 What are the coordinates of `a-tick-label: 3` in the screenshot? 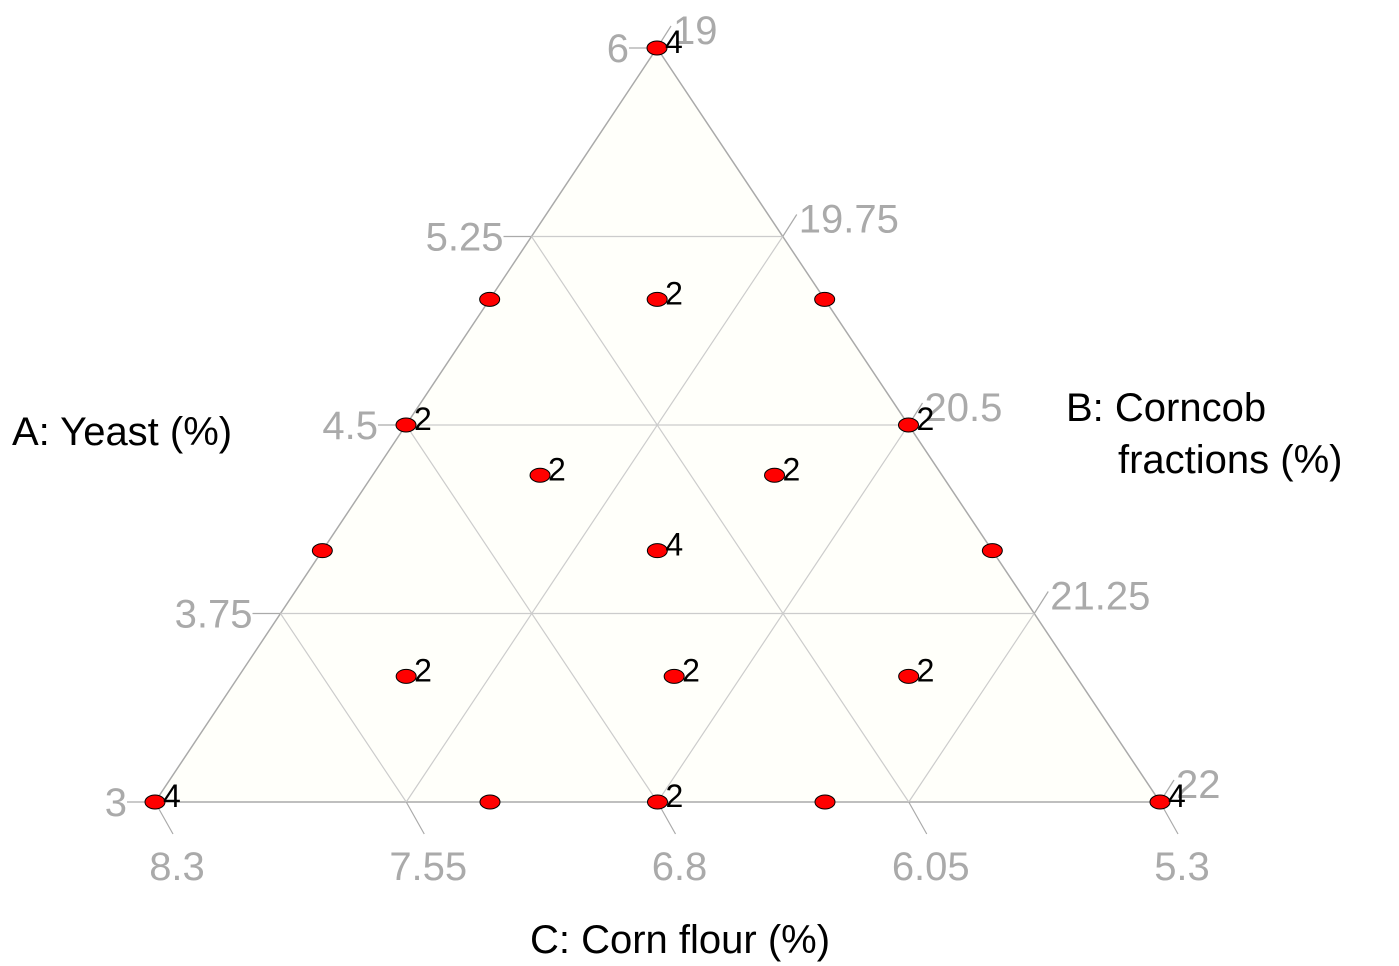 It's located at (116, 803).